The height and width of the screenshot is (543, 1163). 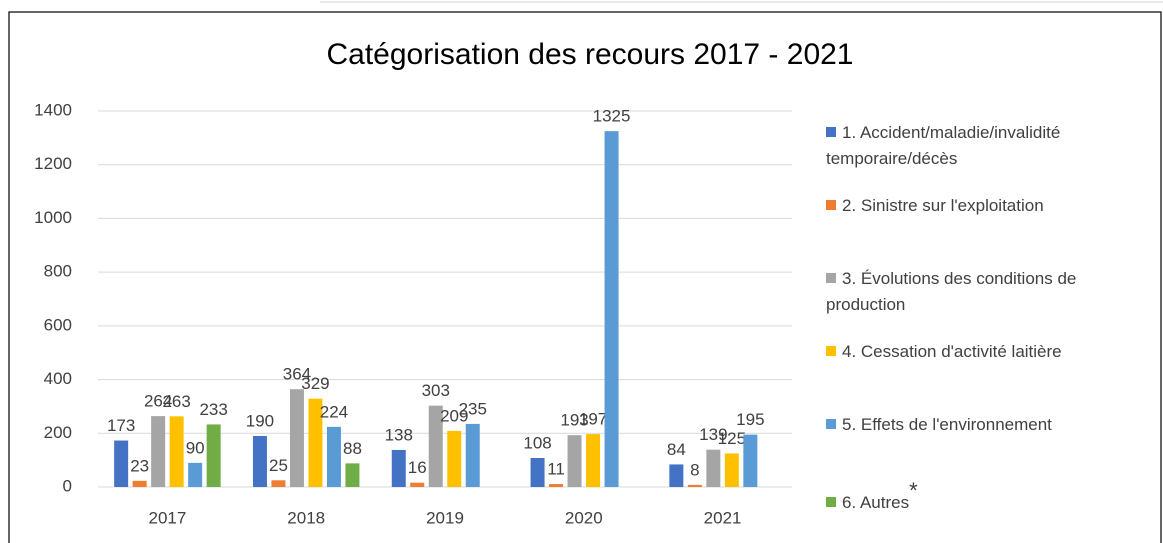 I want to click on legend-label: 6. Autres, so click(x=876, y=502).